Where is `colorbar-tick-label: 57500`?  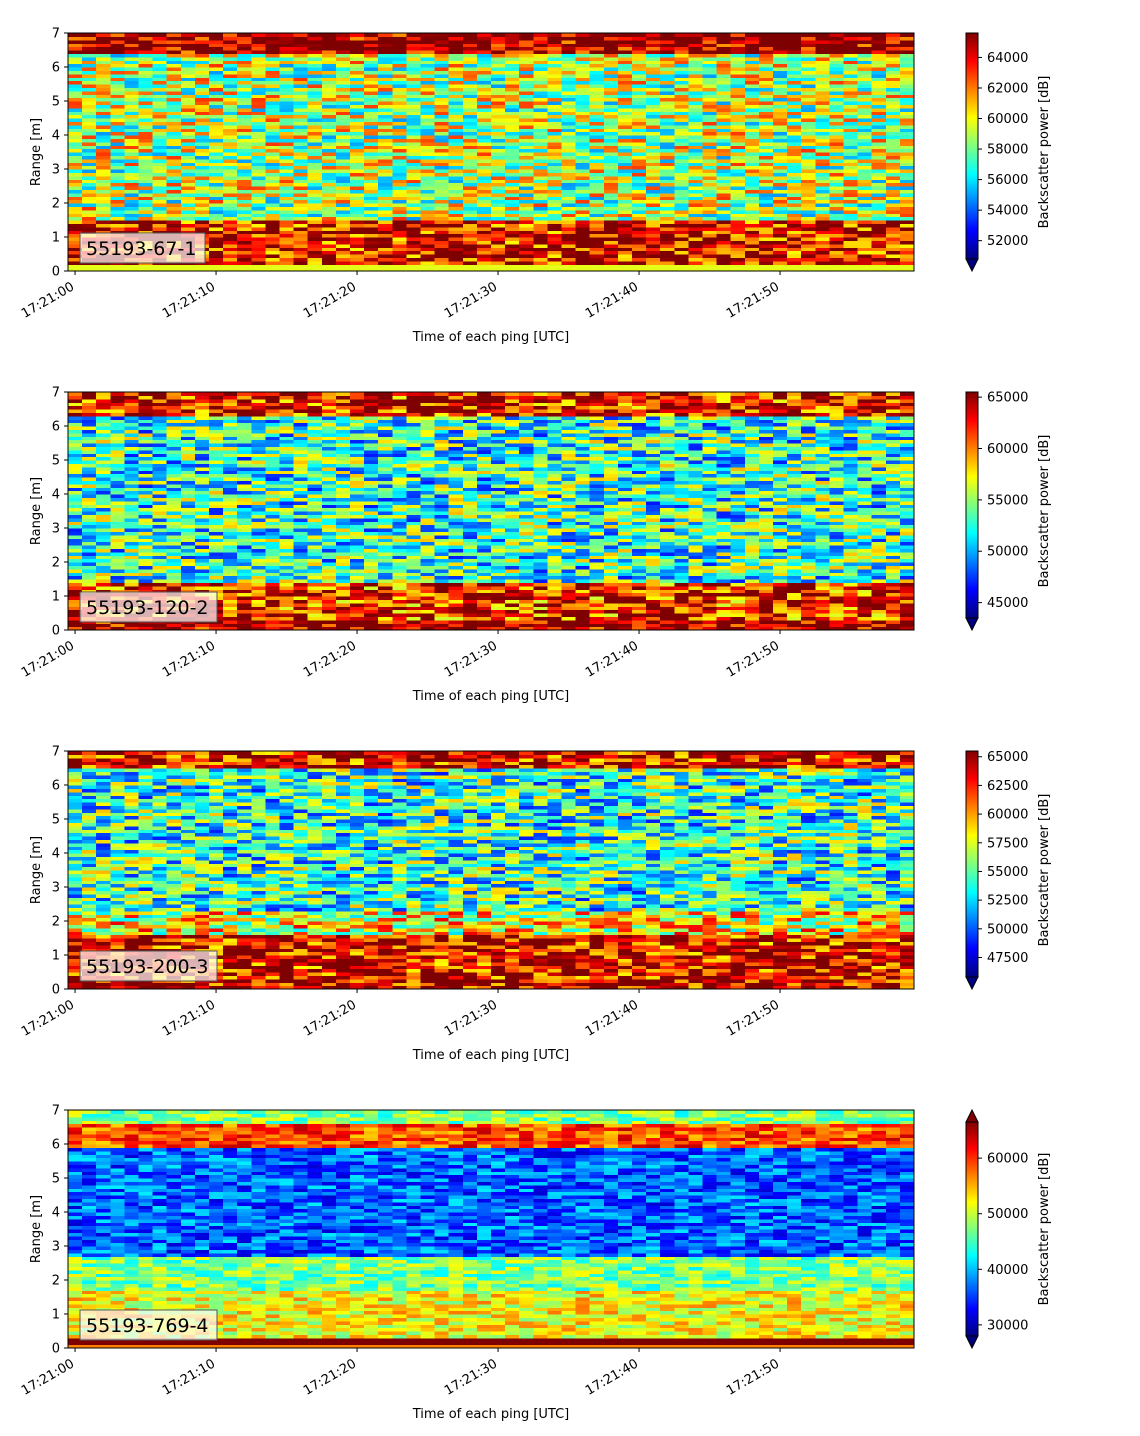 colorbar-tick-label: 57500 is located at coordinates (1007, 843).